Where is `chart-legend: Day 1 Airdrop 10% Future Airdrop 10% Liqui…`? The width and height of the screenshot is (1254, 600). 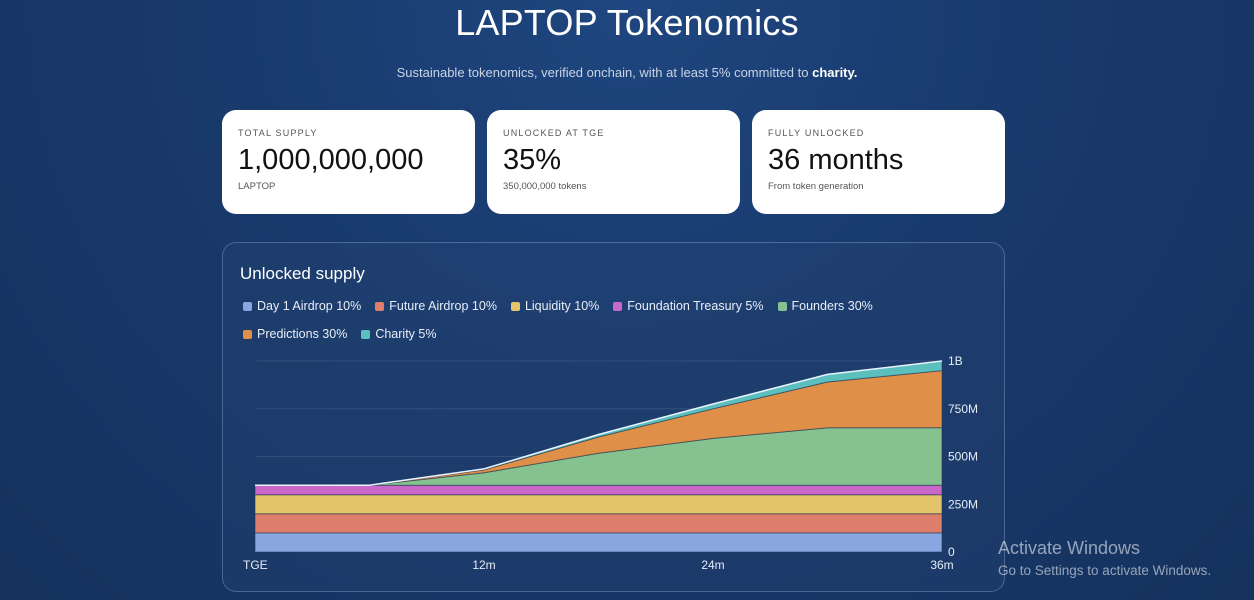
chart-legend: Day 1 Airdrop 10% Future Airdrop 10% Liqui… is located at coordinates (623, 320).